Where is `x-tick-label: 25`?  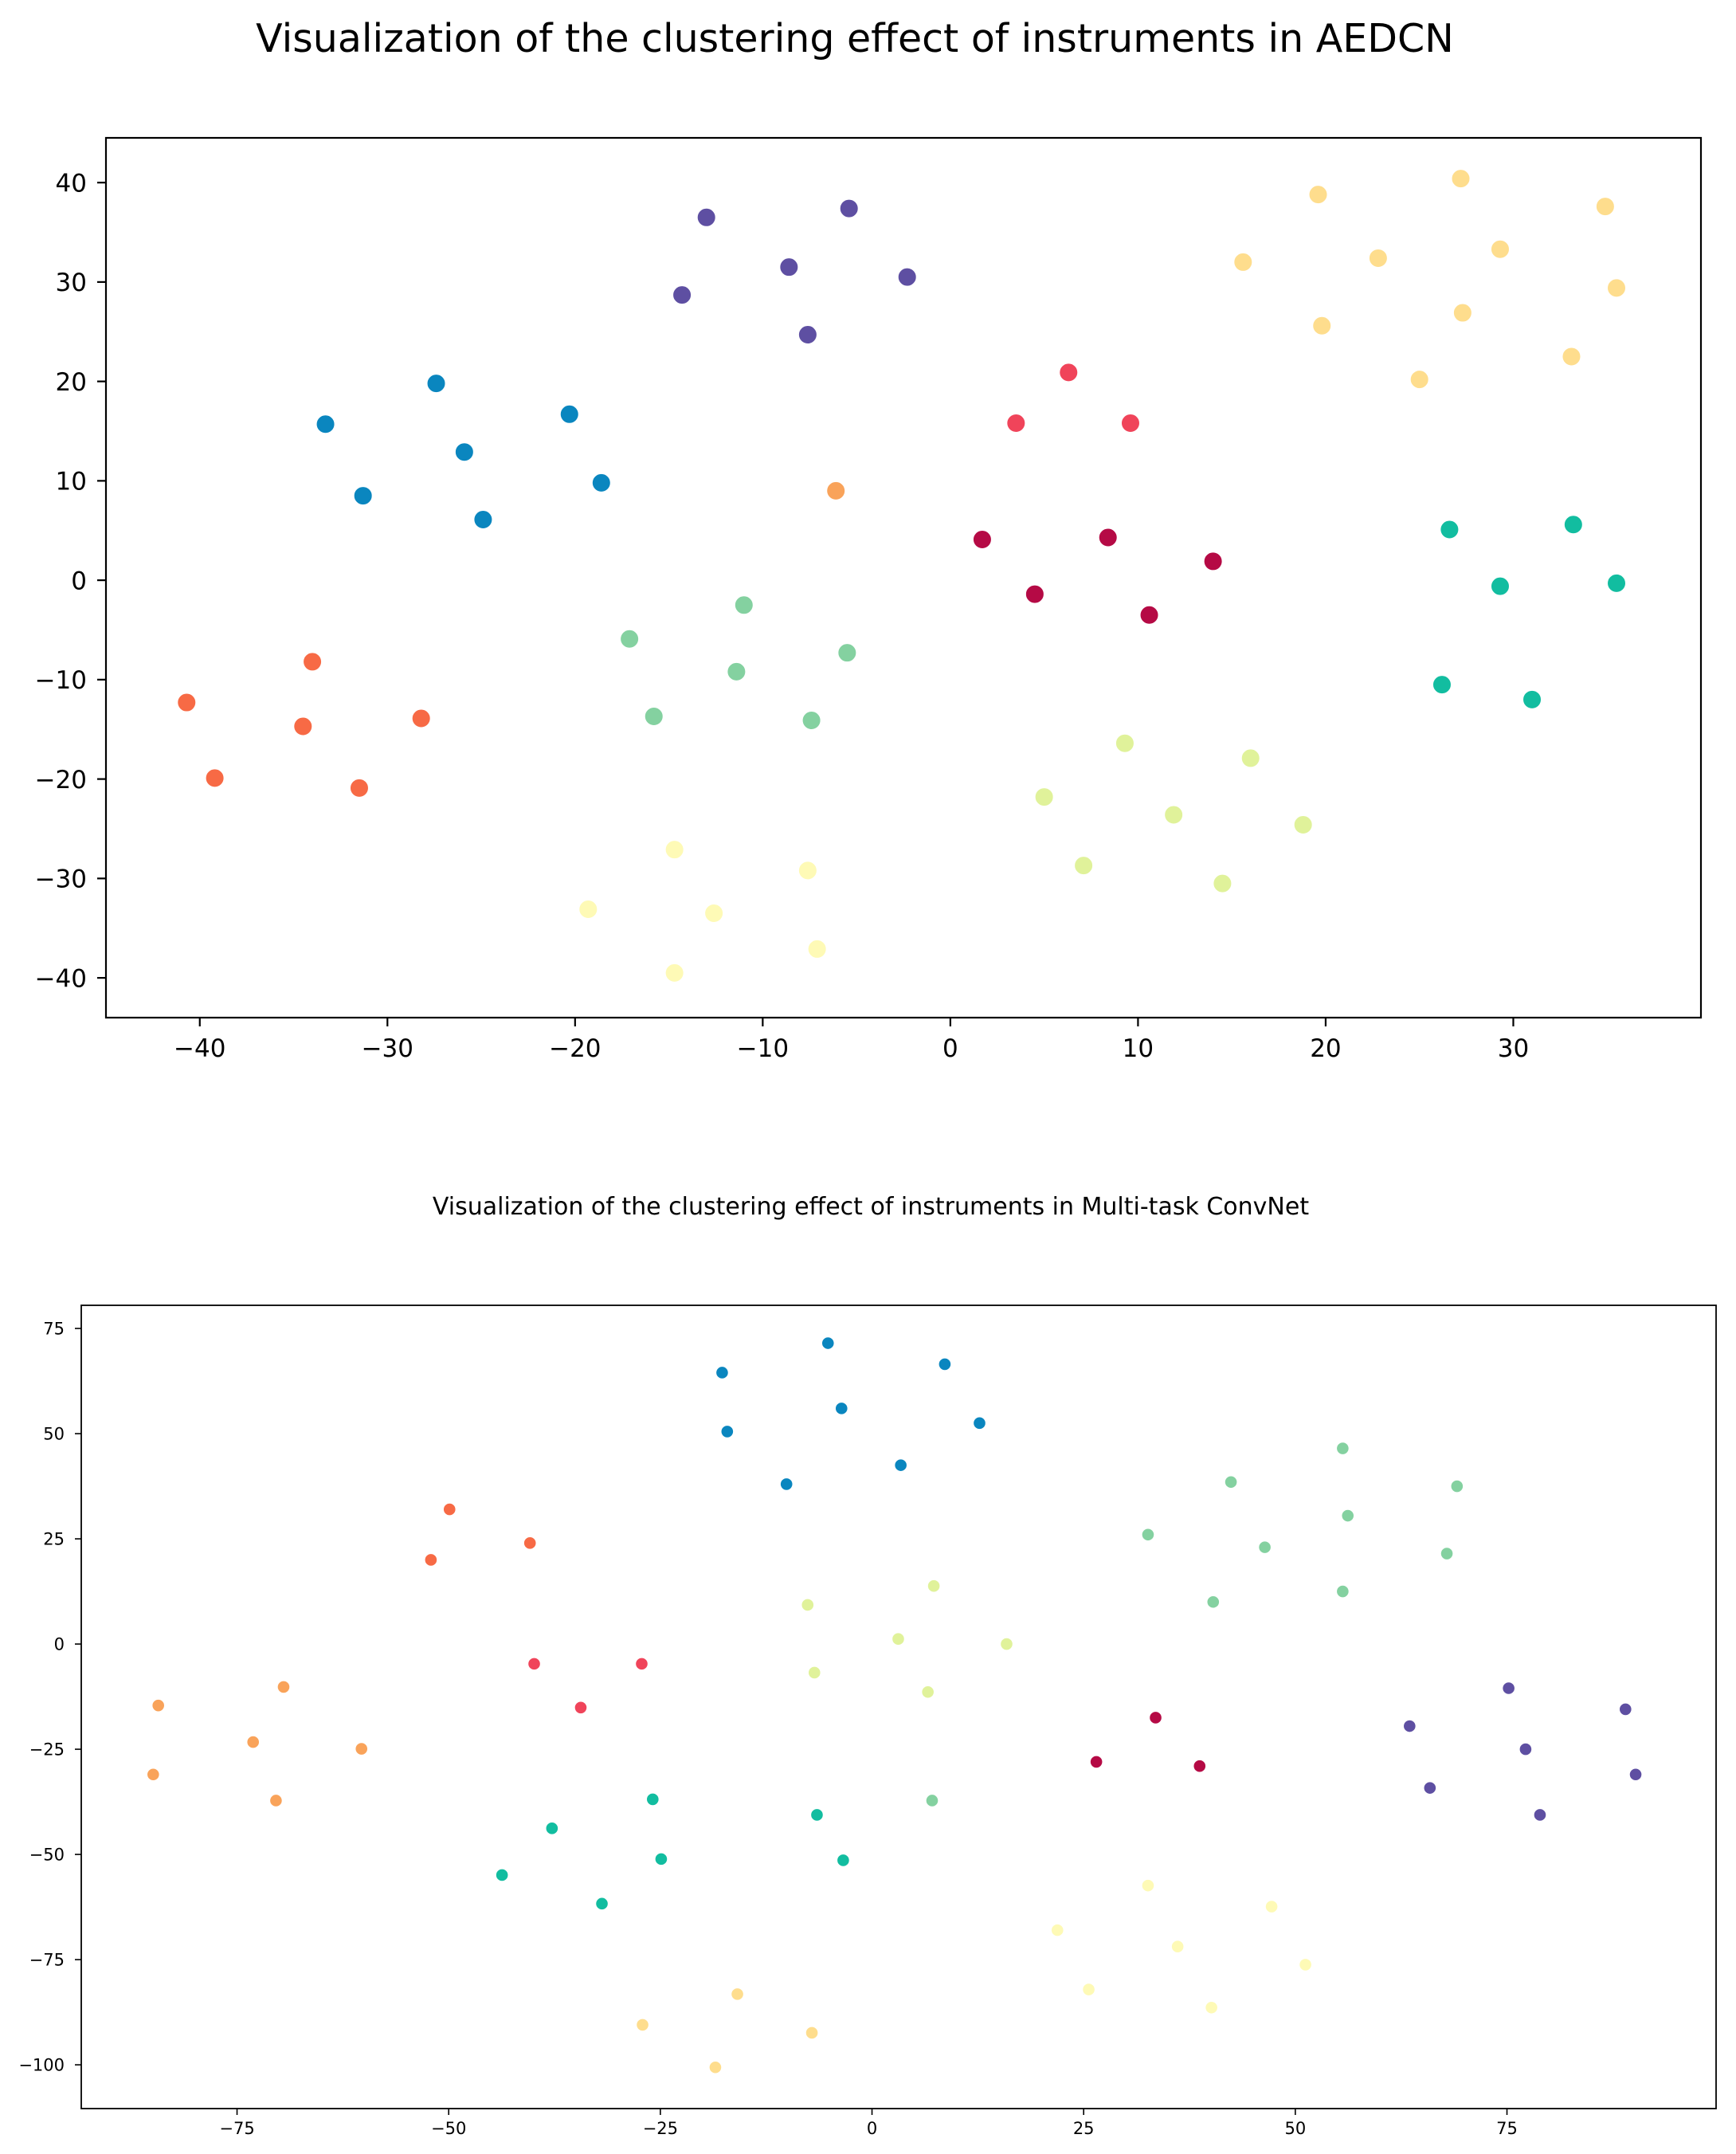 x-tick-label: 25 is located at coordinates (1084, 2128).